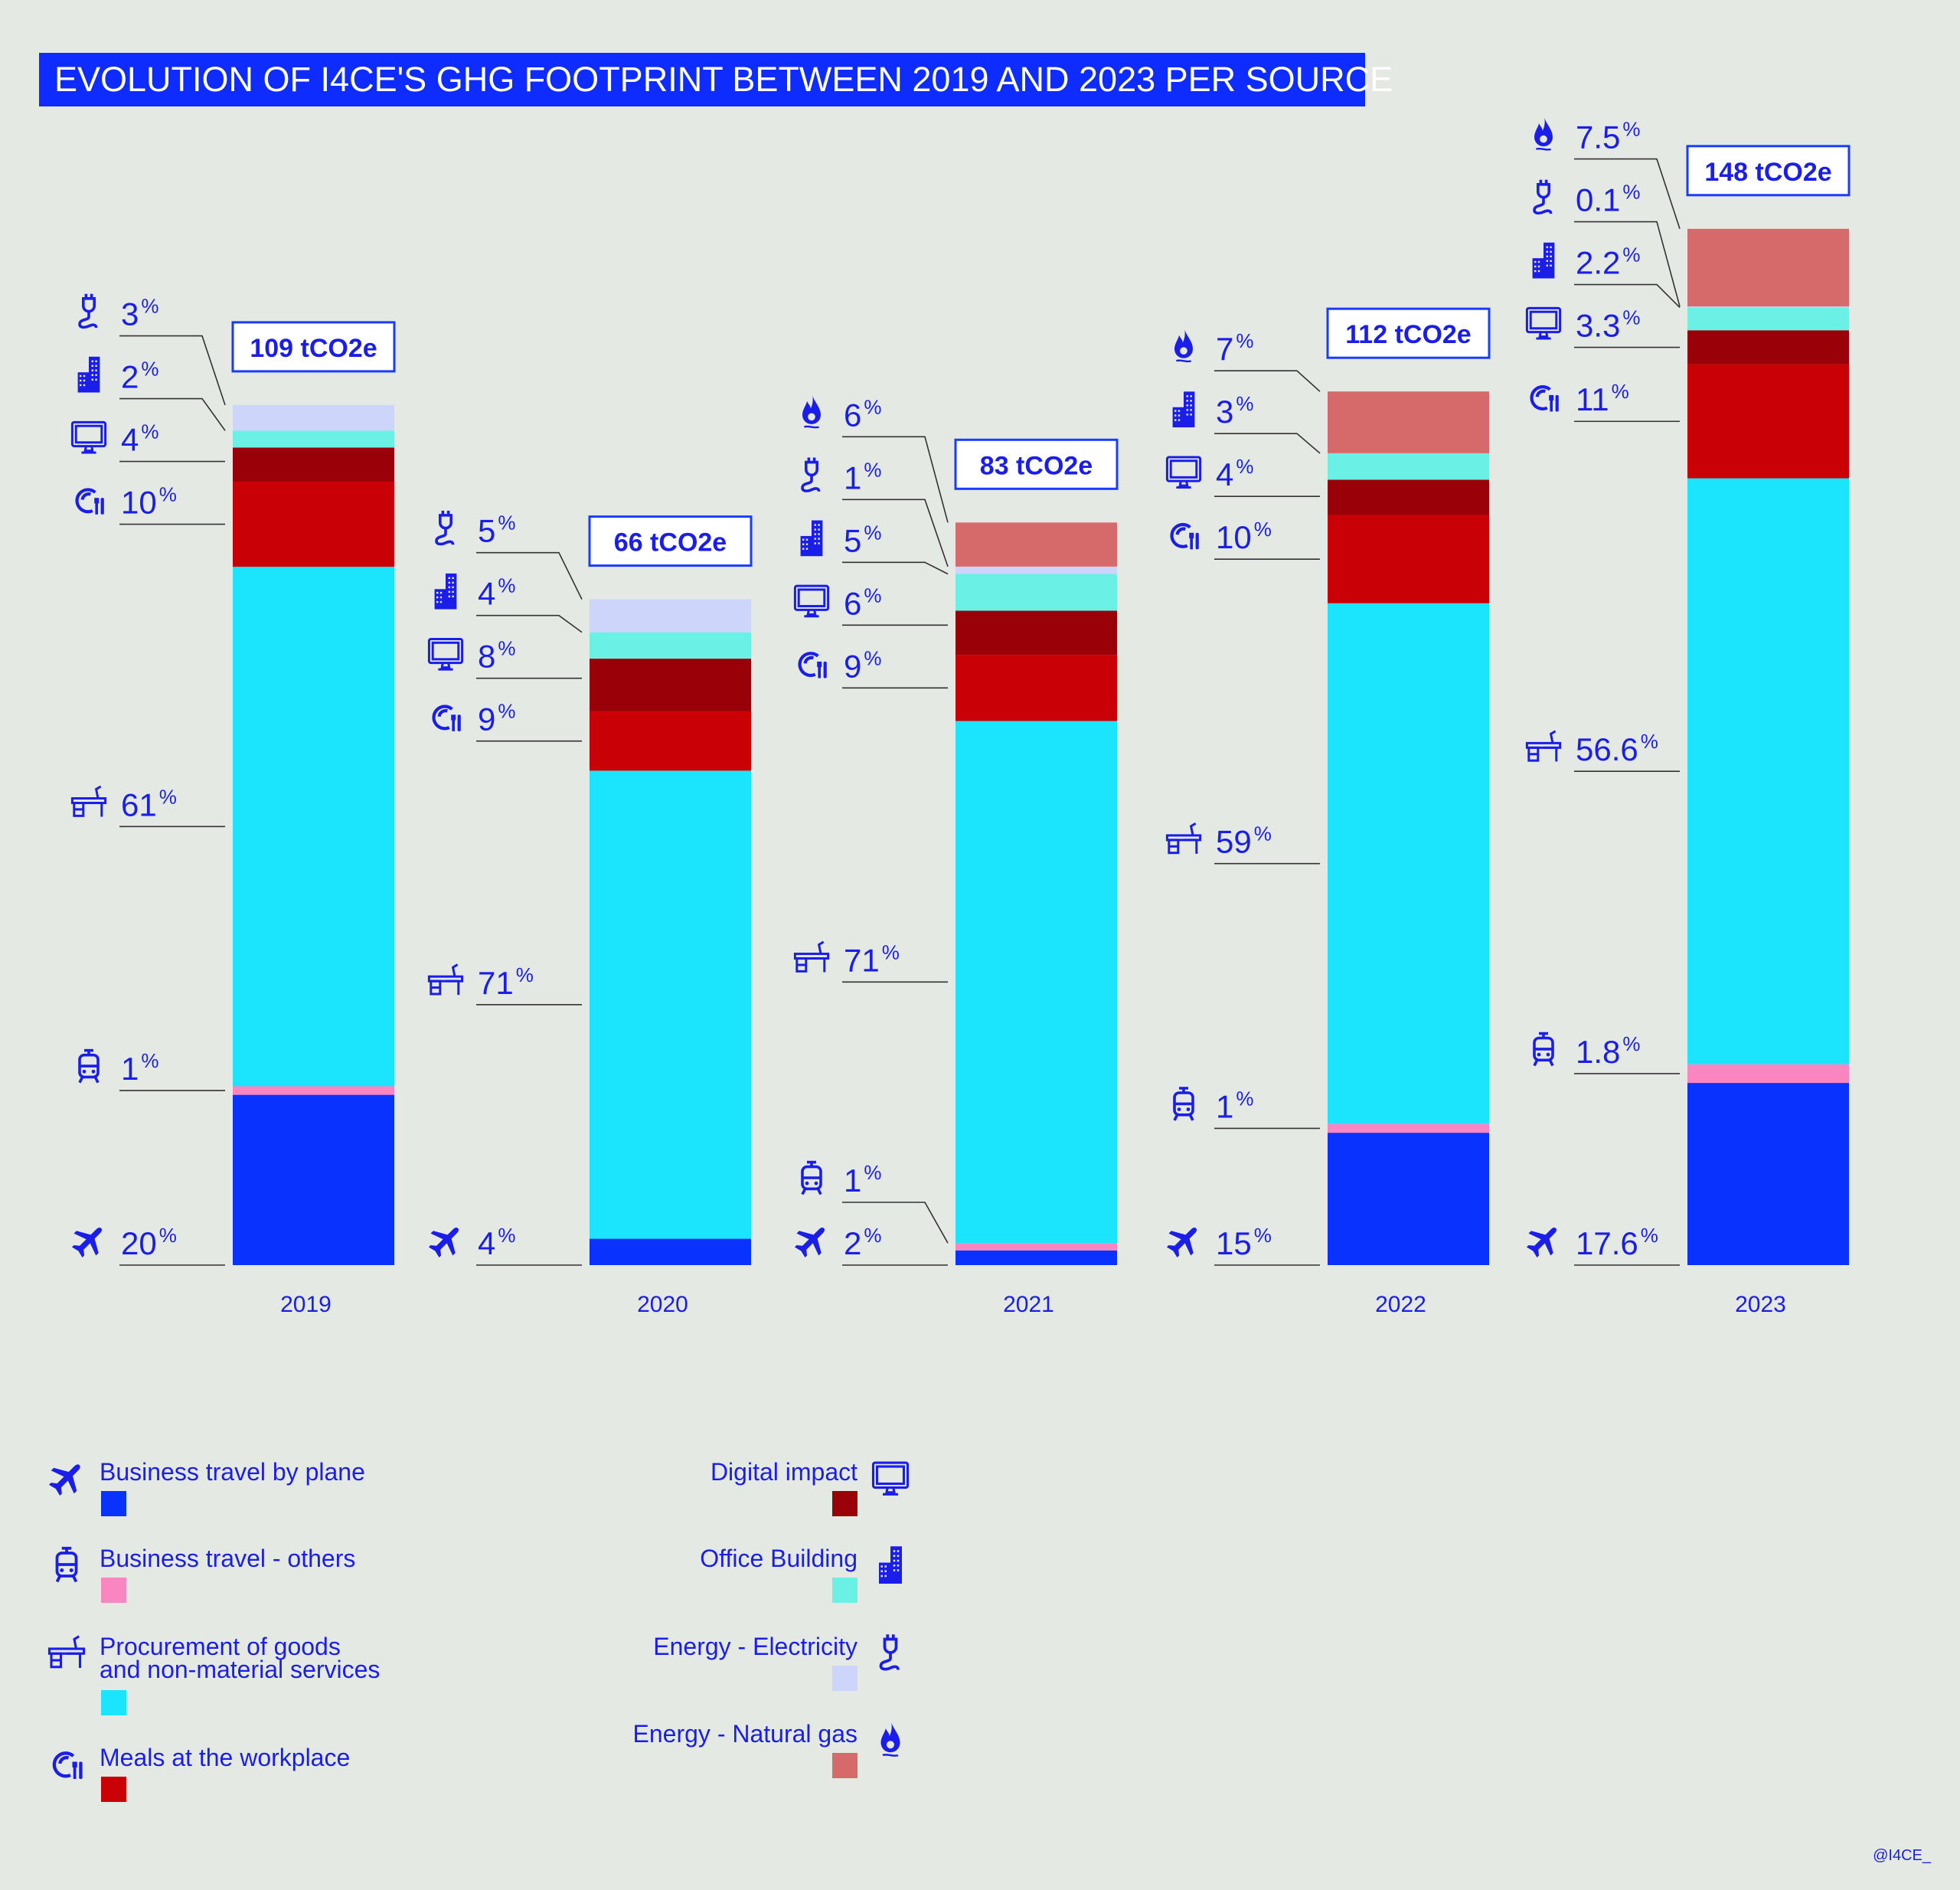 The image size is (1960, 1890). Describe the element at coordinates (1608, 262) in the screenshot. I see `percent-value: 2.2%` at that location.